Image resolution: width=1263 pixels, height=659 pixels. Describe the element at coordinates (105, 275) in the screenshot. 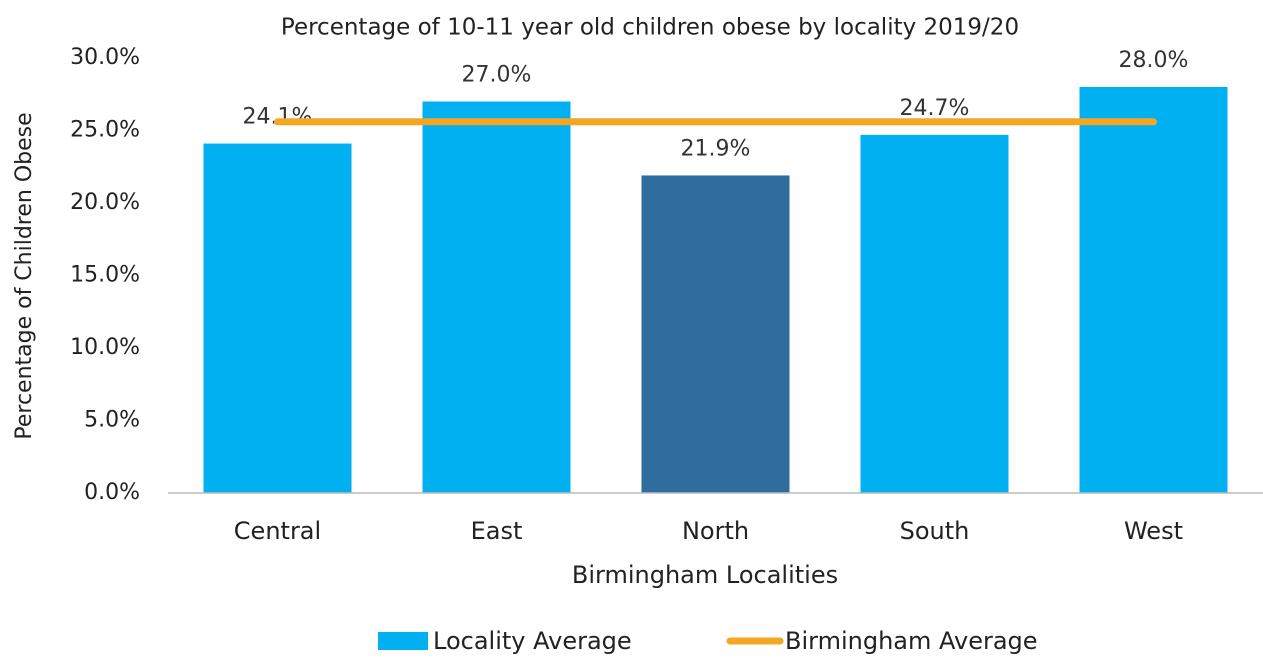

I see `y-tick-label: 15.0%` at that location.